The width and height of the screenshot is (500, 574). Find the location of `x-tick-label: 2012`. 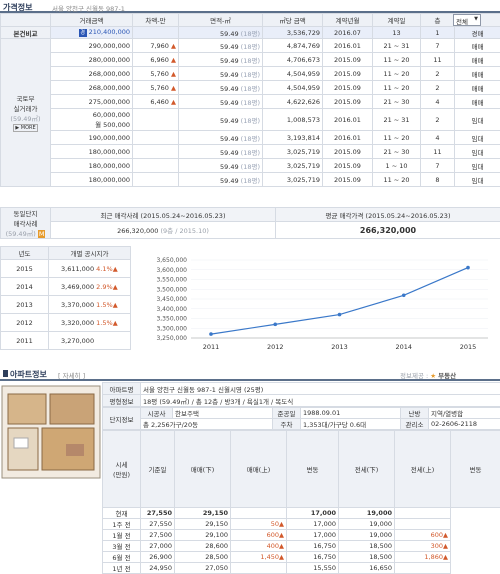

x-tick-label: 2012 is located at coordinates (275, 347).